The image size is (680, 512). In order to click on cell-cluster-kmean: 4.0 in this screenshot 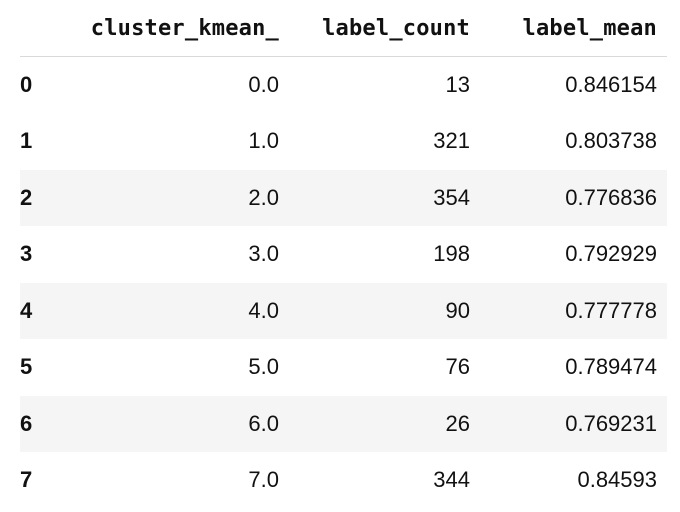, I will do `click(263, 310)`.